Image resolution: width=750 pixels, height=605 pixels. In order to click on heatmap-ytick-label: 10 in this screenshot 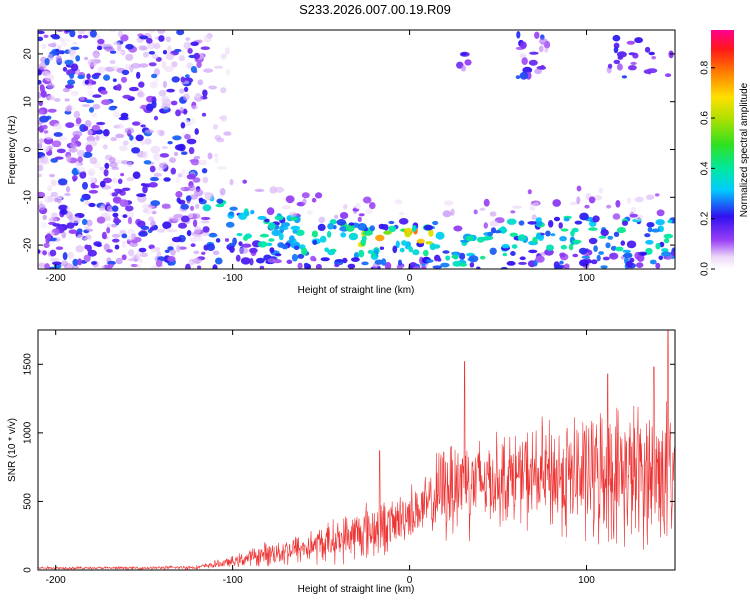, I will do `click(28, 102)`.